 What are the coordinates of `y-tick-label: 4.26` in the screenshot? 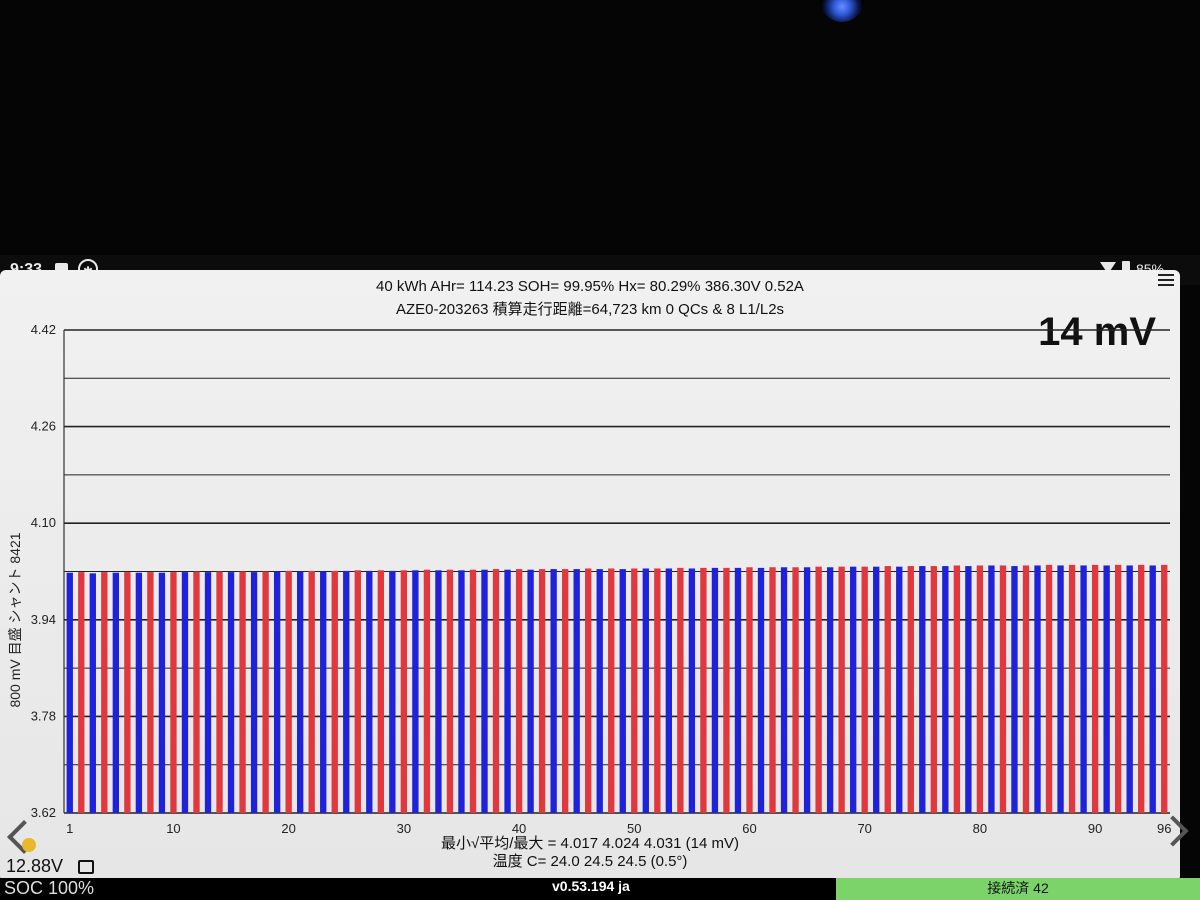 It's located at (43, 426).